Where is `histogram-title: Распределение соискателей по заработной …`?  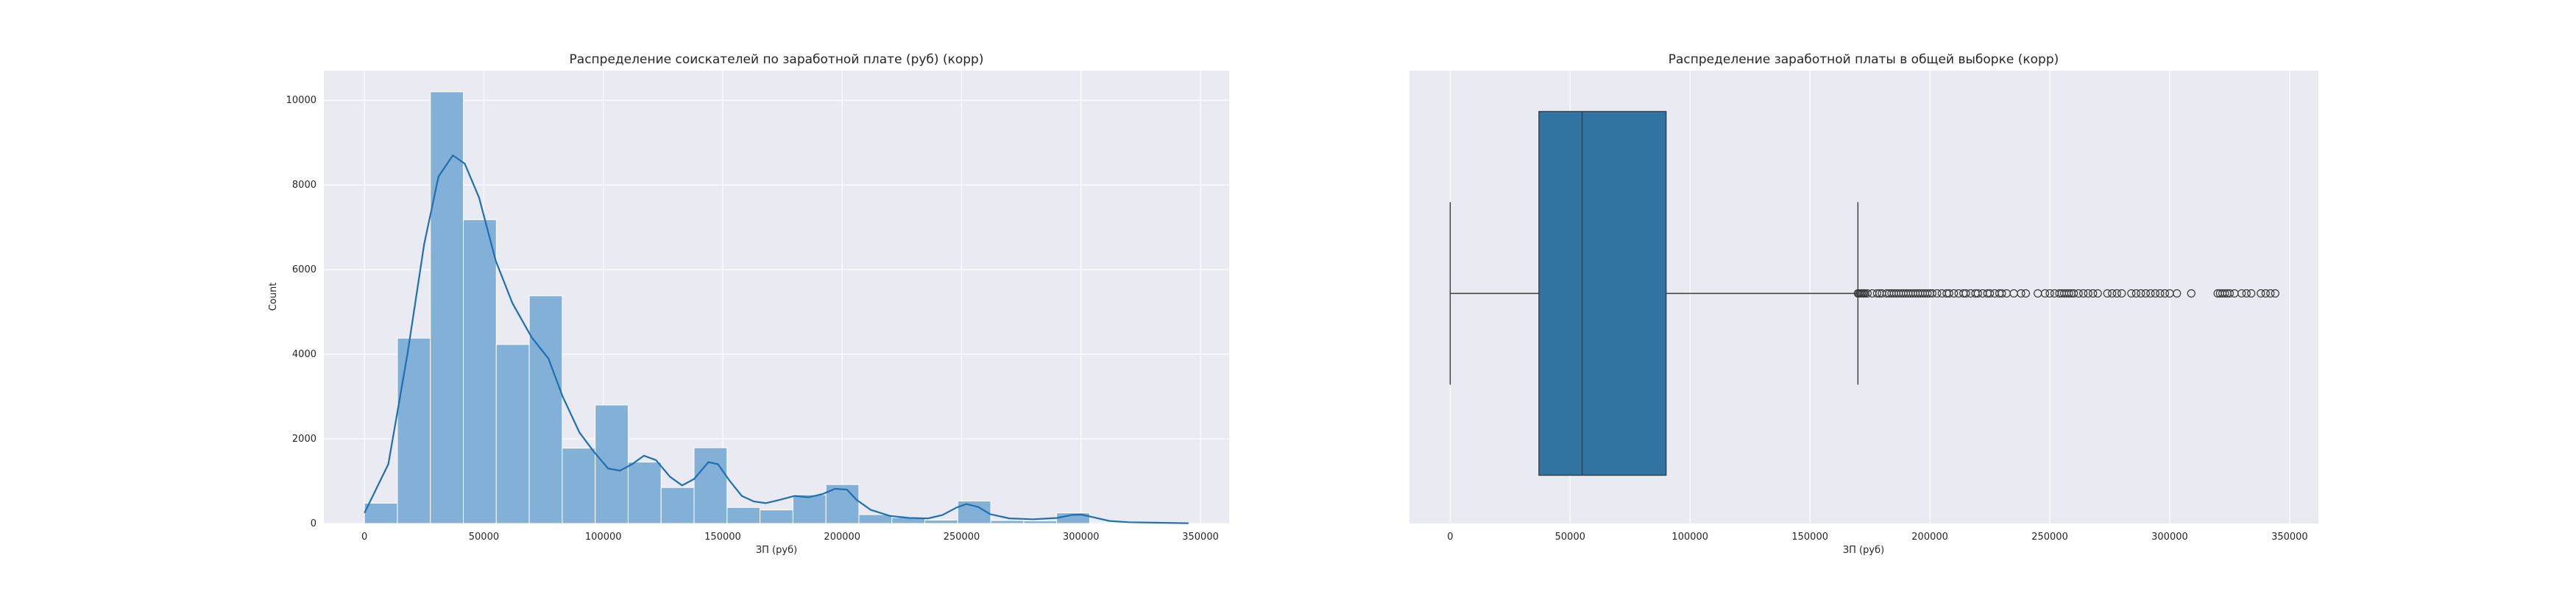
histogram-title: Распределение соискателей по заработной … is located at coordinates (777, 59).